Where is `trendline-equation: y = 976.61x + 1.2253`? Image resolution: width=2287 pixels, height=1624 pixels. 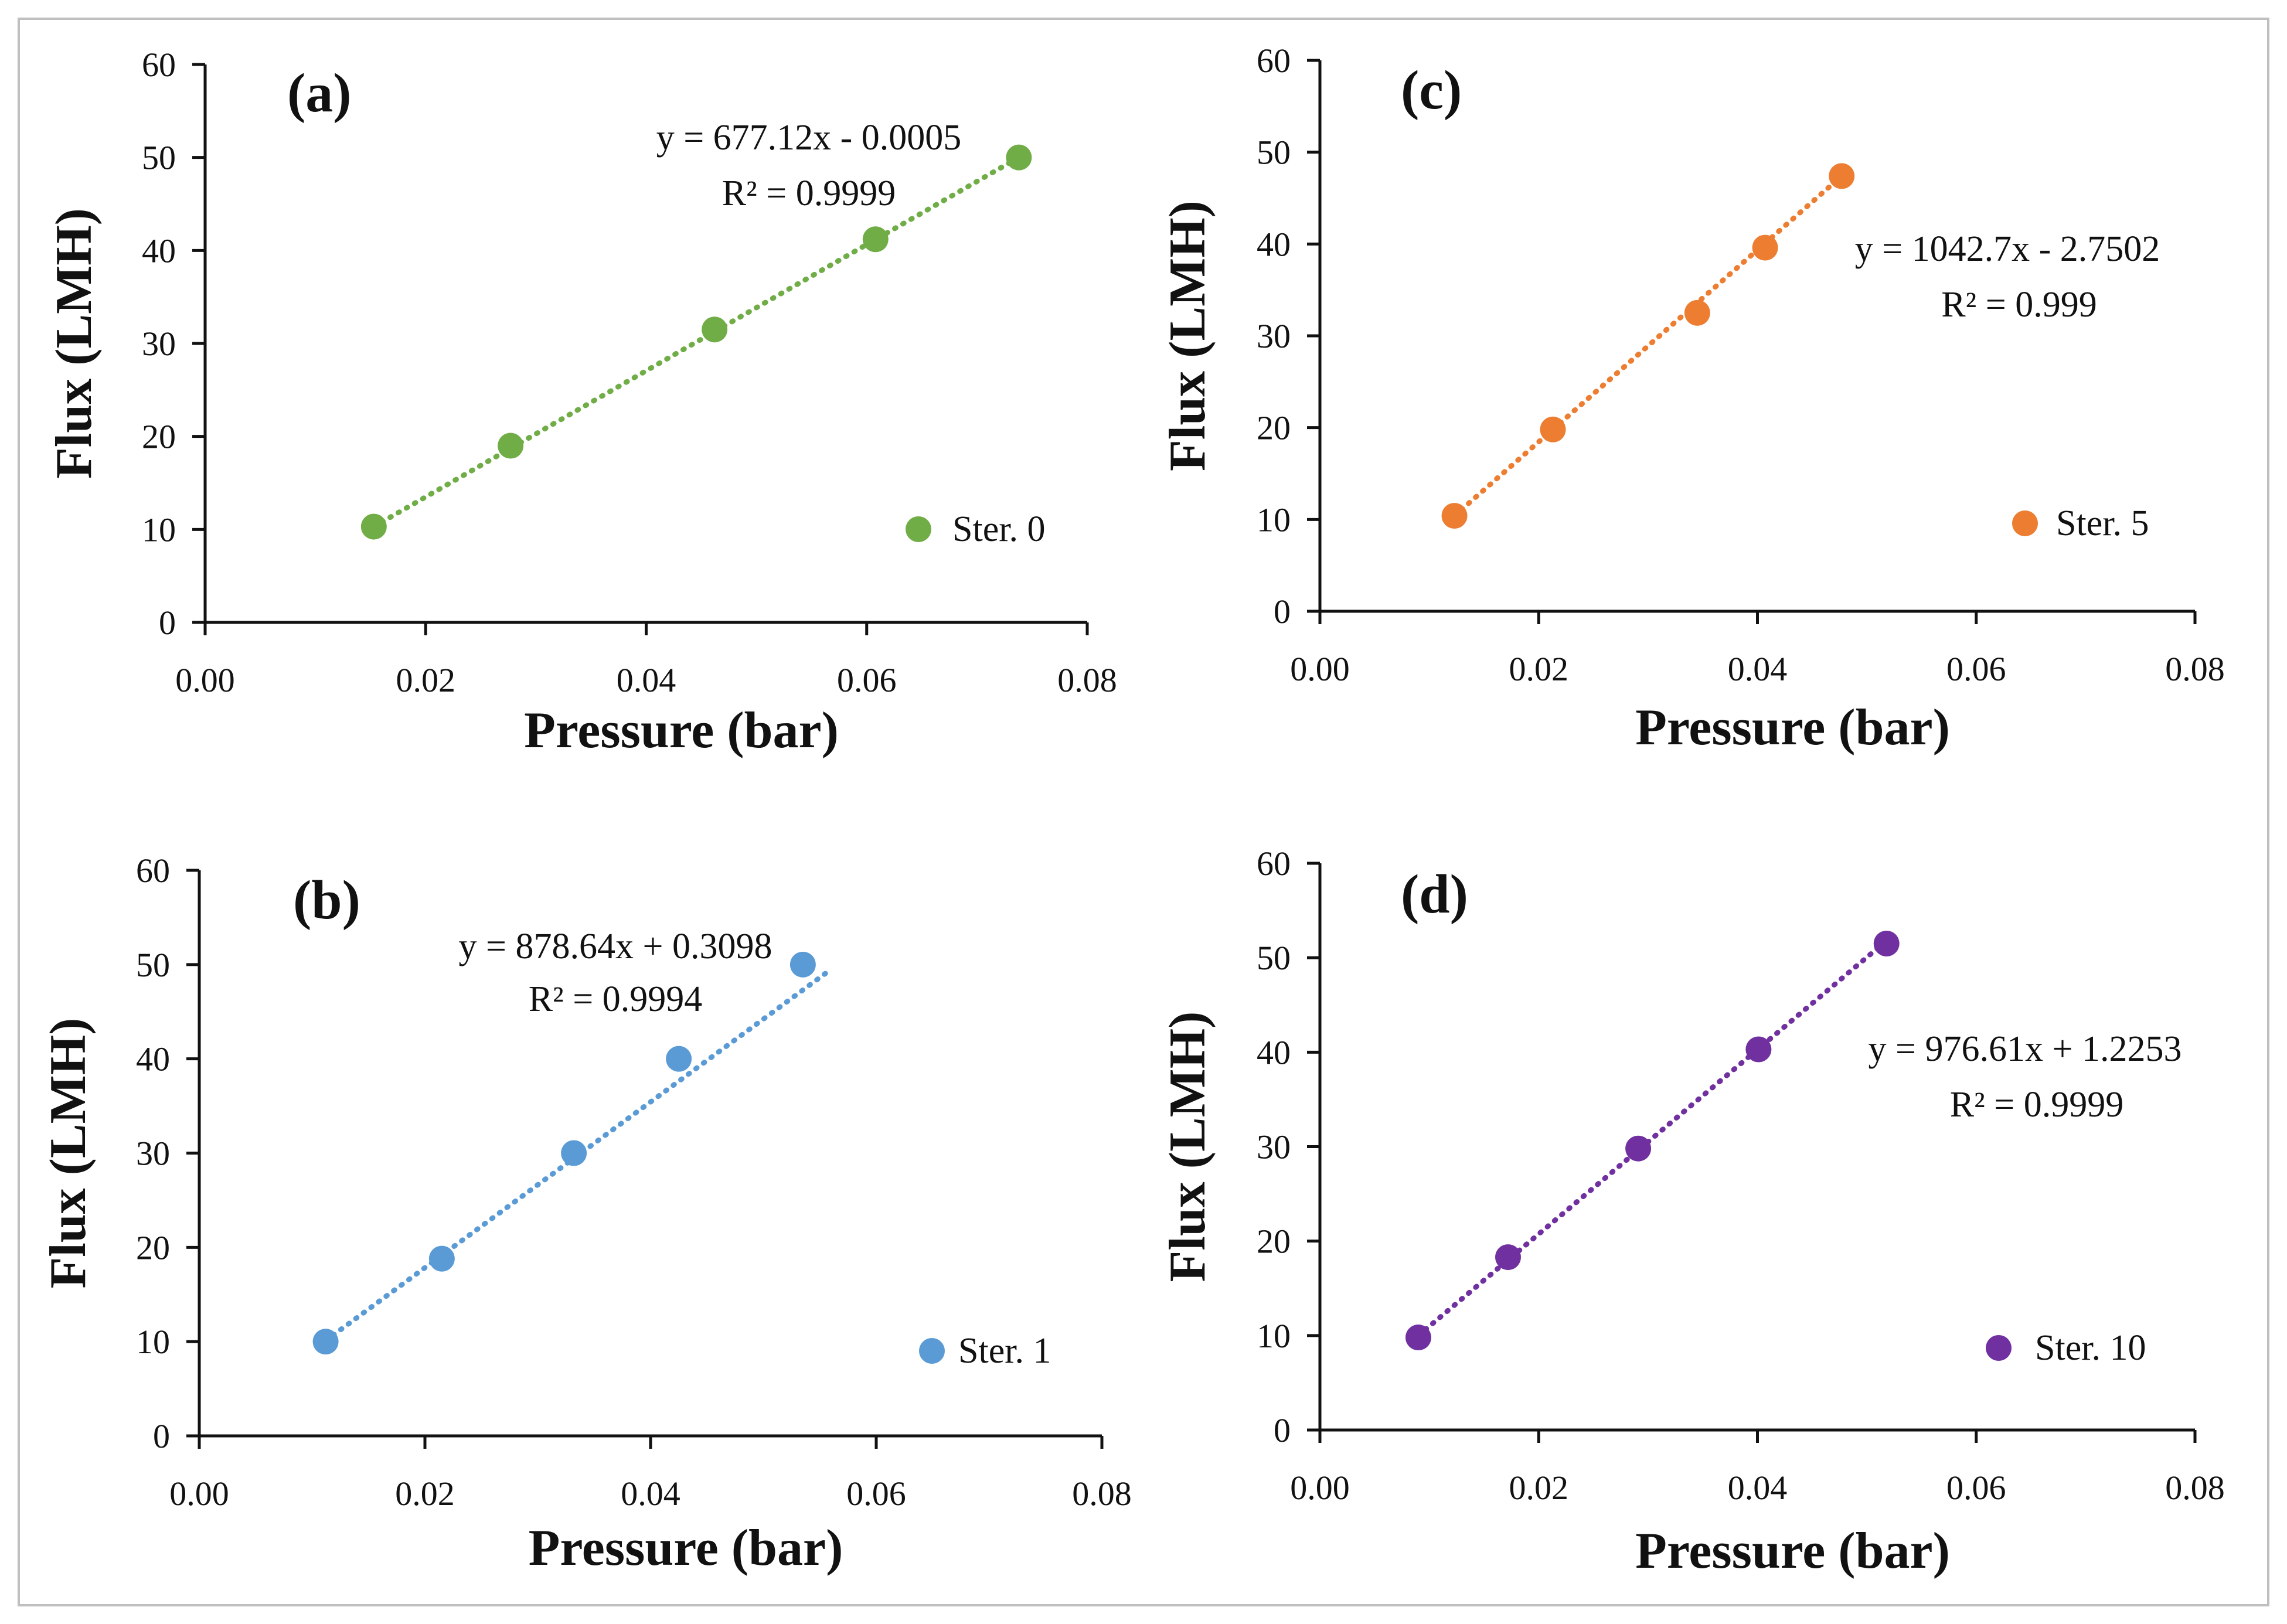 trendline-equation: y = 976.61x + 1.2253 is located at coordinates (2025, 1049).